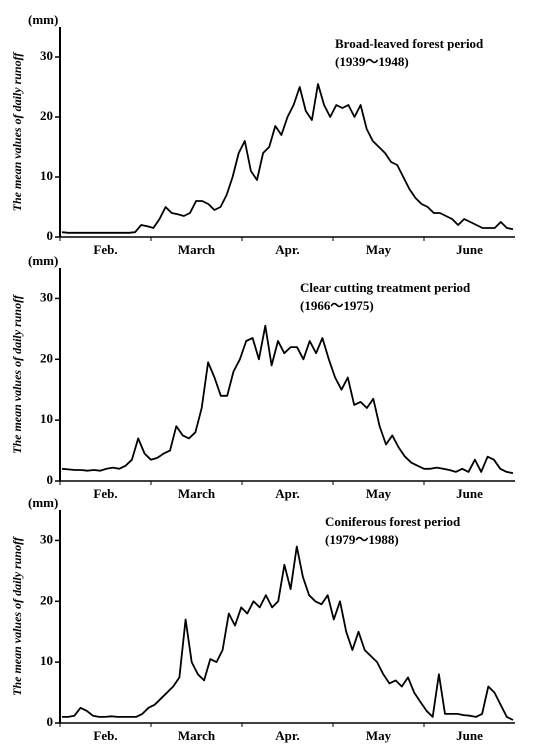  I want to click on panel-title: Broad-leaved forest period, so click(409, 43).